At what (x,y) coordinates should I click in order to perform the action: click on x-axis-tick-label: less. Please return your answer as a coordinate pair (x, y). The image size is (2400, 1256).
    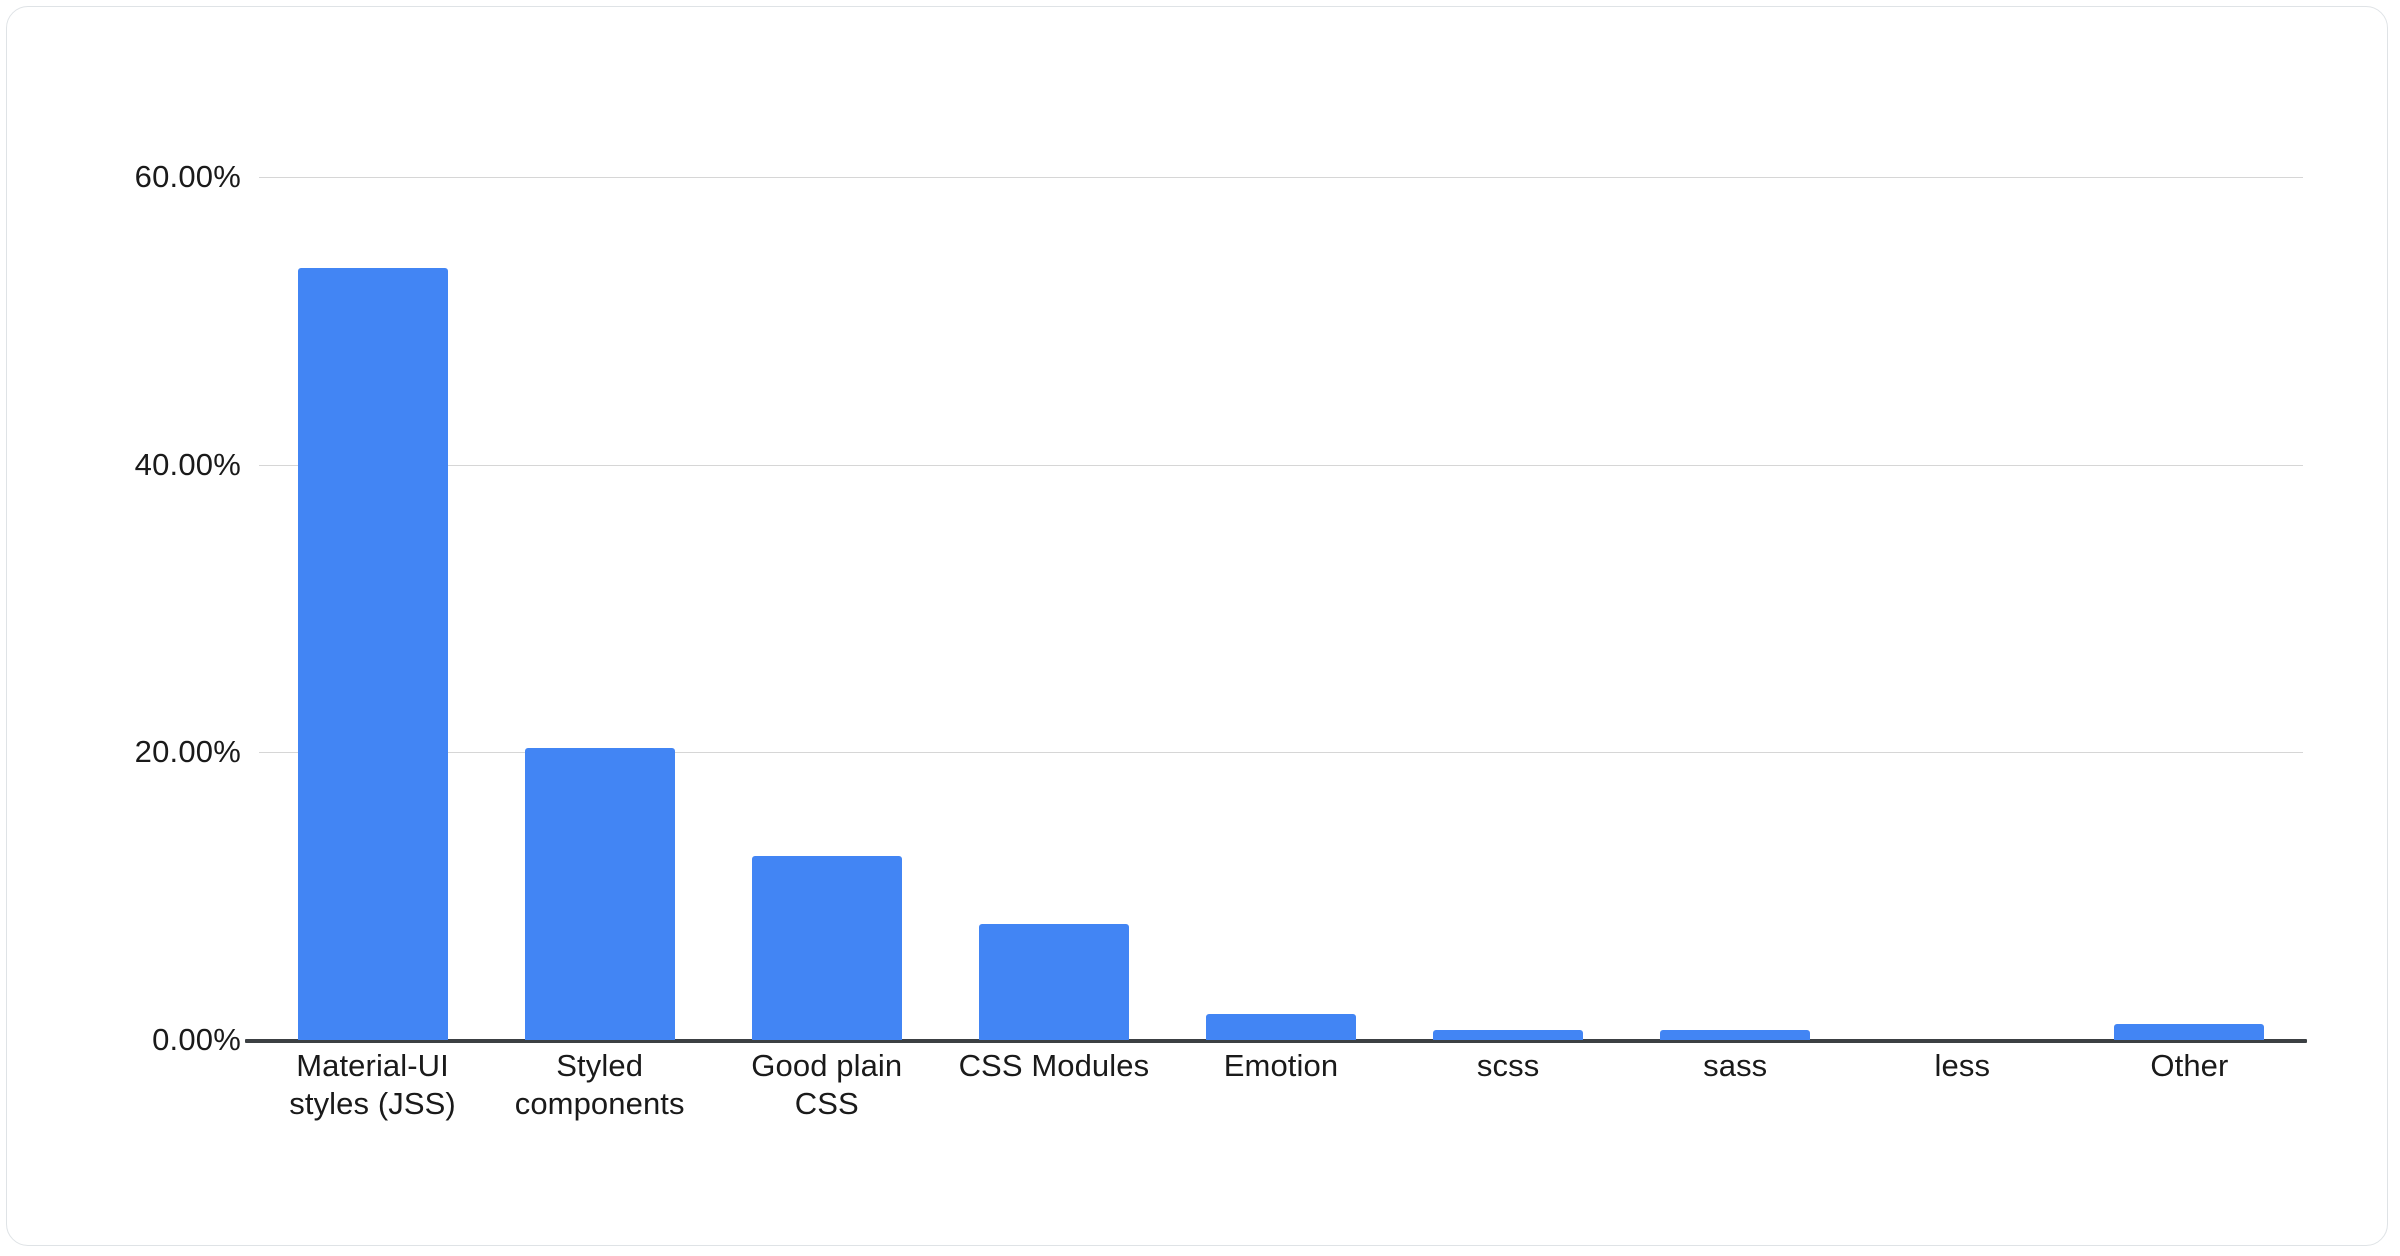
    Looking at the image, I should click on (1962, 1065).